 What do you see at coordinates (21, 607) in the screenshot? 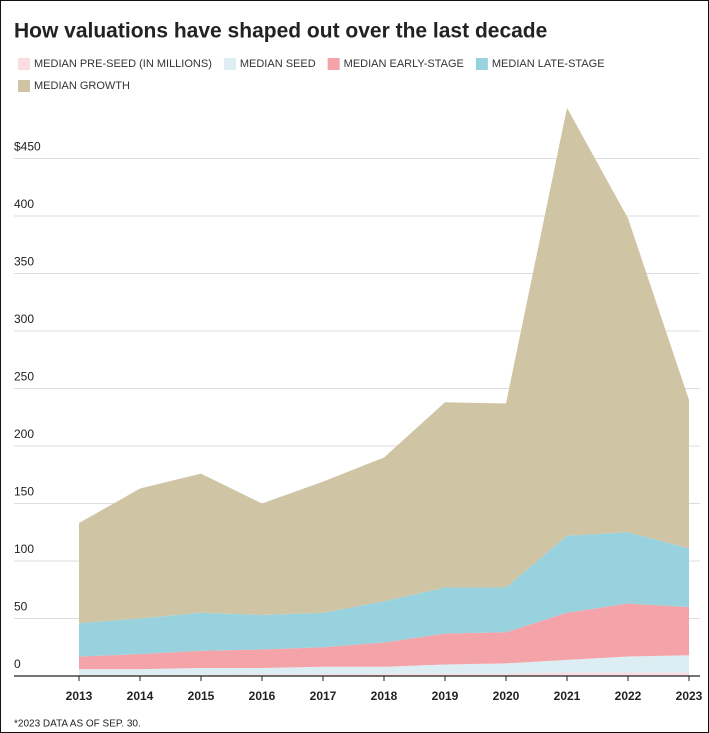
I see `y-tick-label: 50` at bounding box center [21, 607].